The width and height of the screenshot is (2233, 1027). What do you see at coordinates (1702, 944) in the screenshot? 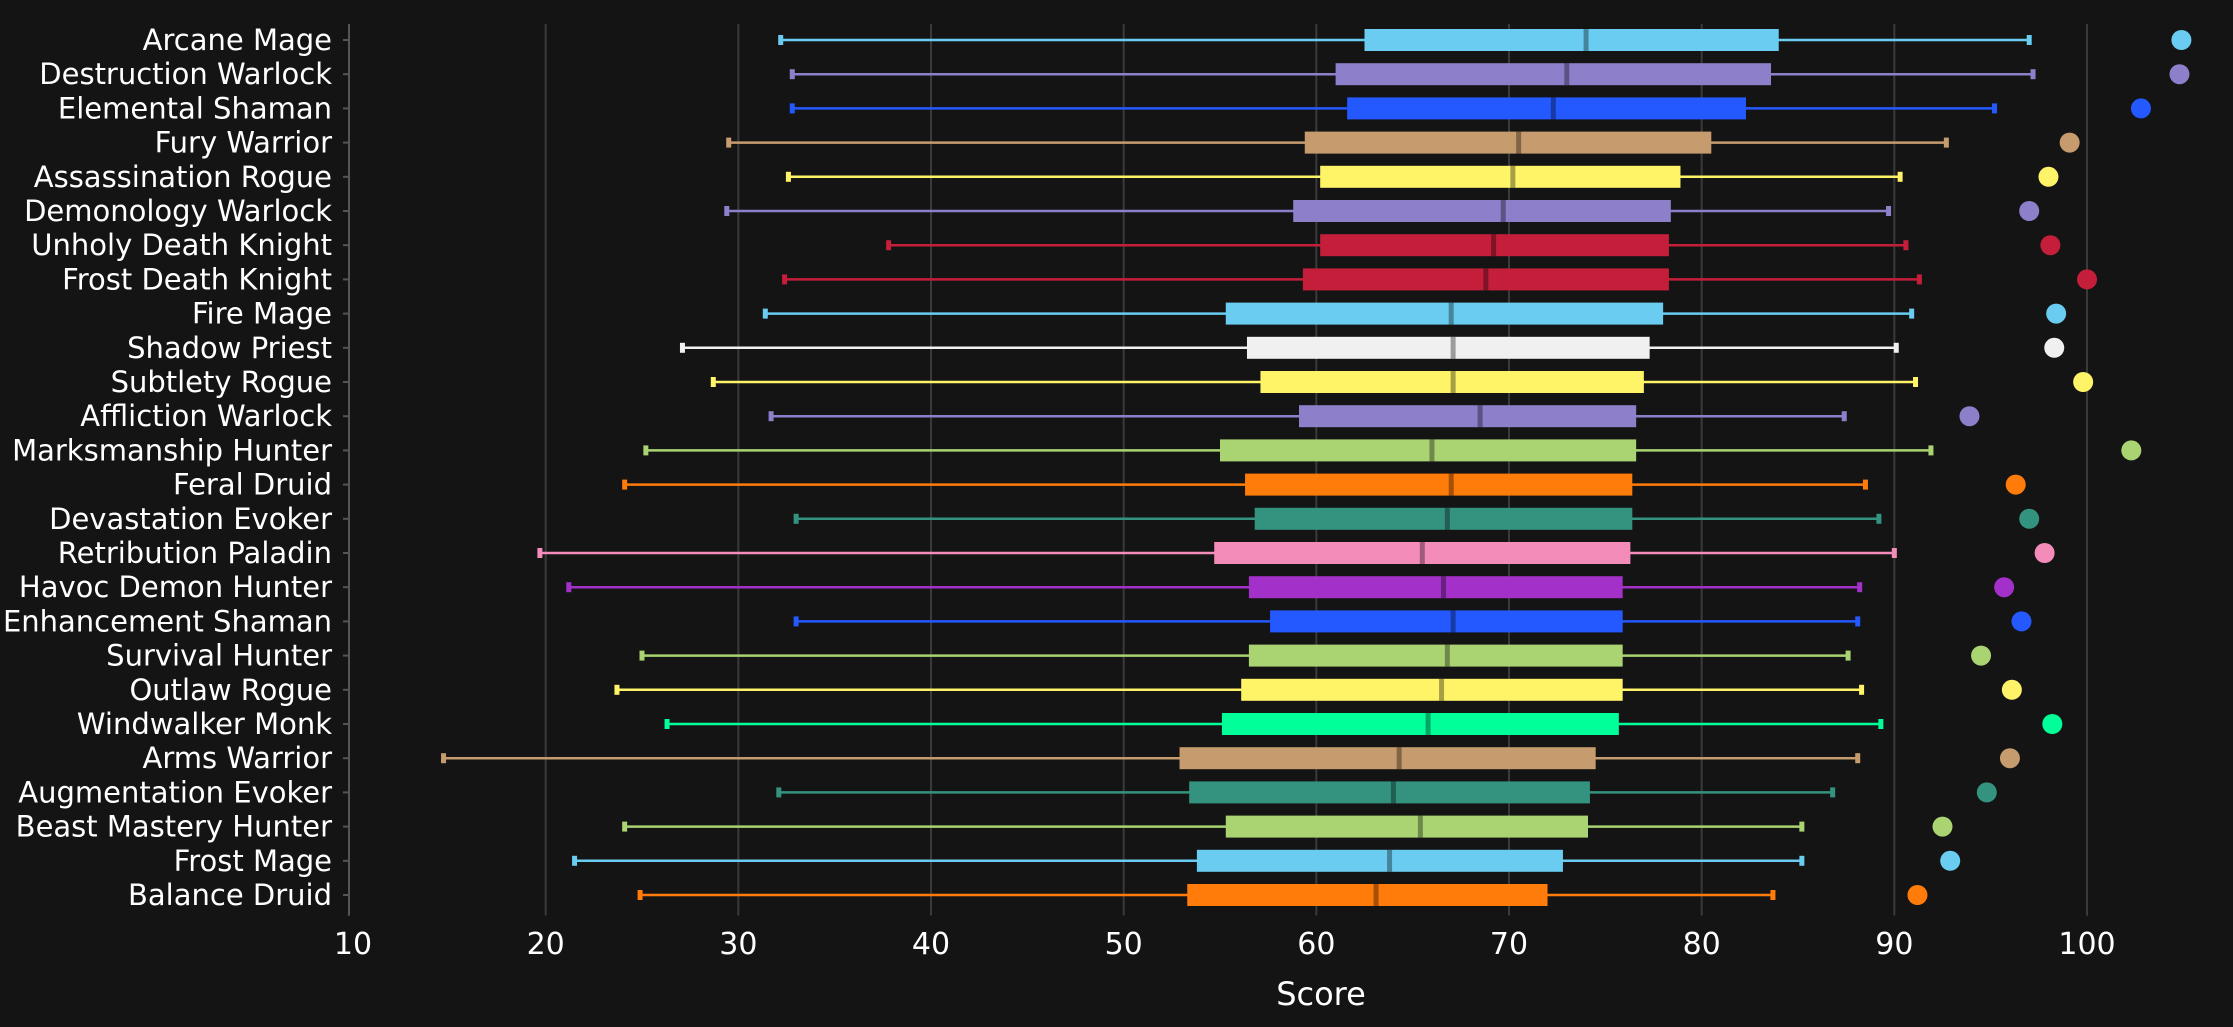
I see `x-tick-label: 80` at bounding box center [1702, 944].